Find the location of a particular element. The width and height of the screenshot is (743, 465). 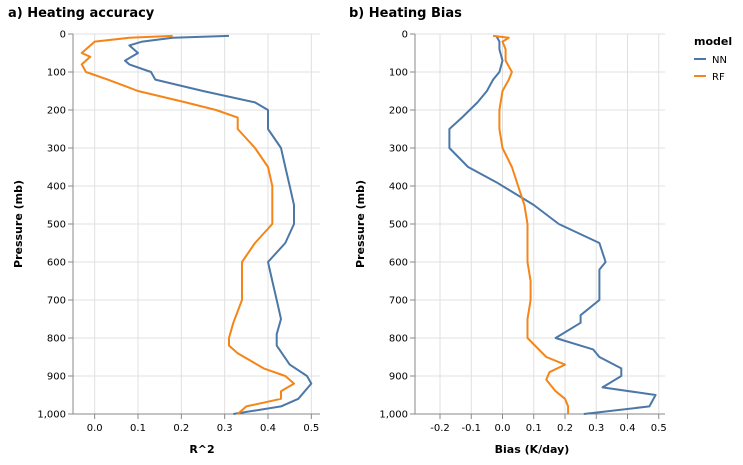

panel-title: b) Heating Bias is located at coordinates (405, 13).